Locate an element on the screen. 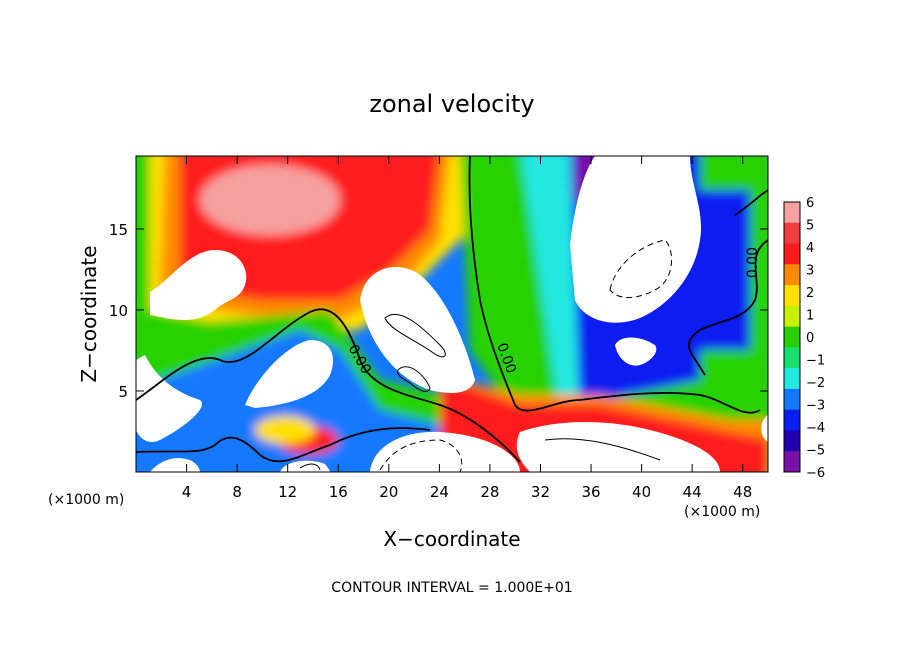 This screenshot has height=654, width=904. white-region-center is located at coordinates (417, 330).